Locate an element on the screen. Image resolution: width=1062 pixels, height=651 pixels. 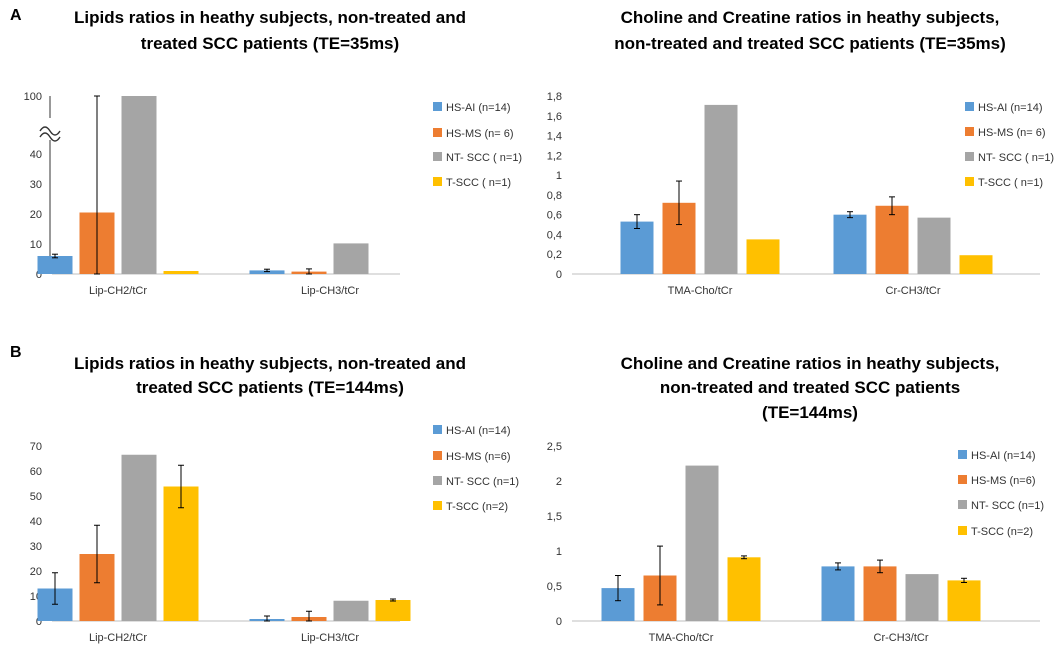
y-tick-label: 10 is located at coordinates (36, 245).